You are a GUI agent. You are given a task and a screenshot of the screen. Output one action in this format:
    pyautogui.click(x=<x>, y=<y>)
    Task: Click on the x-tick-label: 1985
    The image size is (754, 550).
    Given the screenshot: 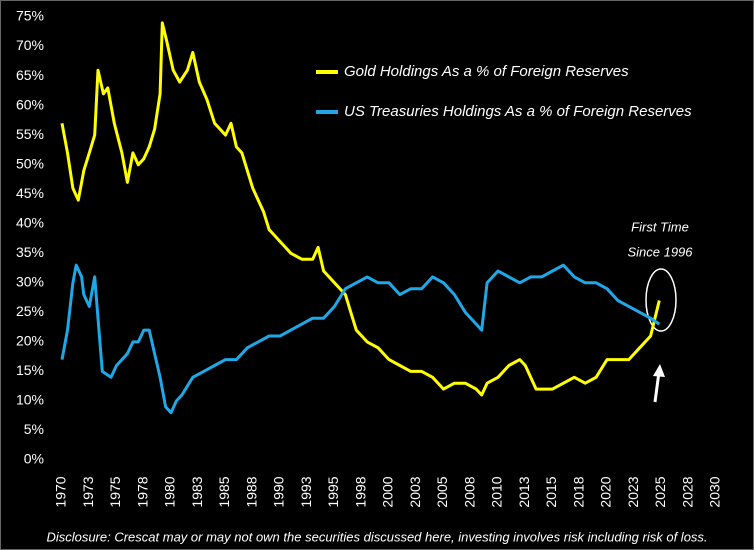 What is the action you would take?
    pyautogui.click(x=224, y=491)
    